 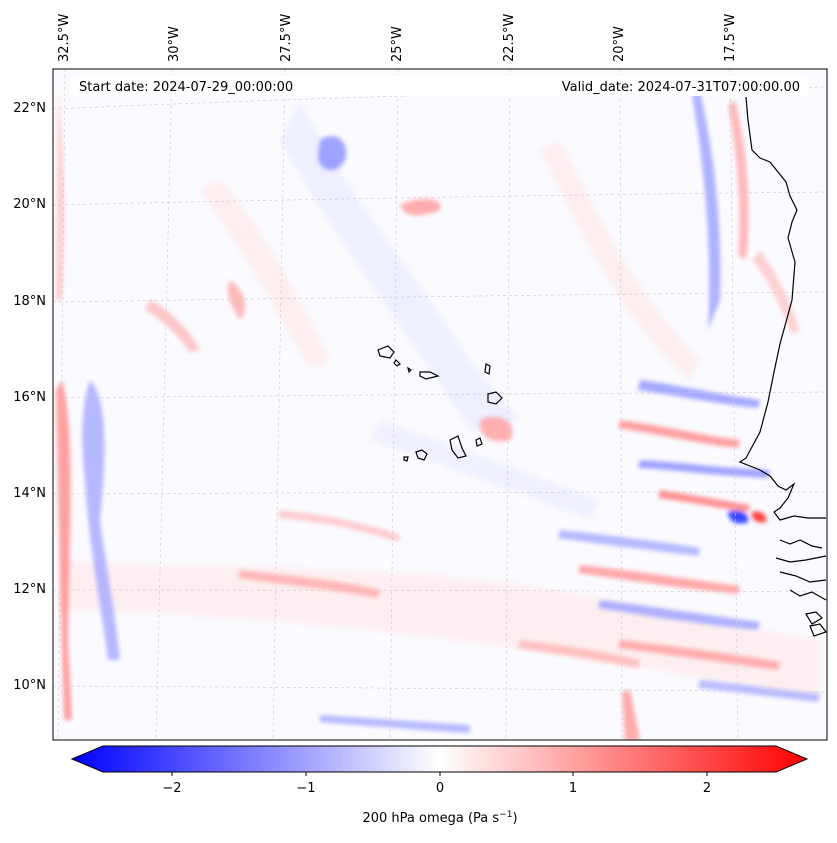 What do you see at coordinates (186, 87) in the screenshot?
I see `start-date-label: Start date: 2024-07-29_00:00:00` at bounding box center [186, 87].